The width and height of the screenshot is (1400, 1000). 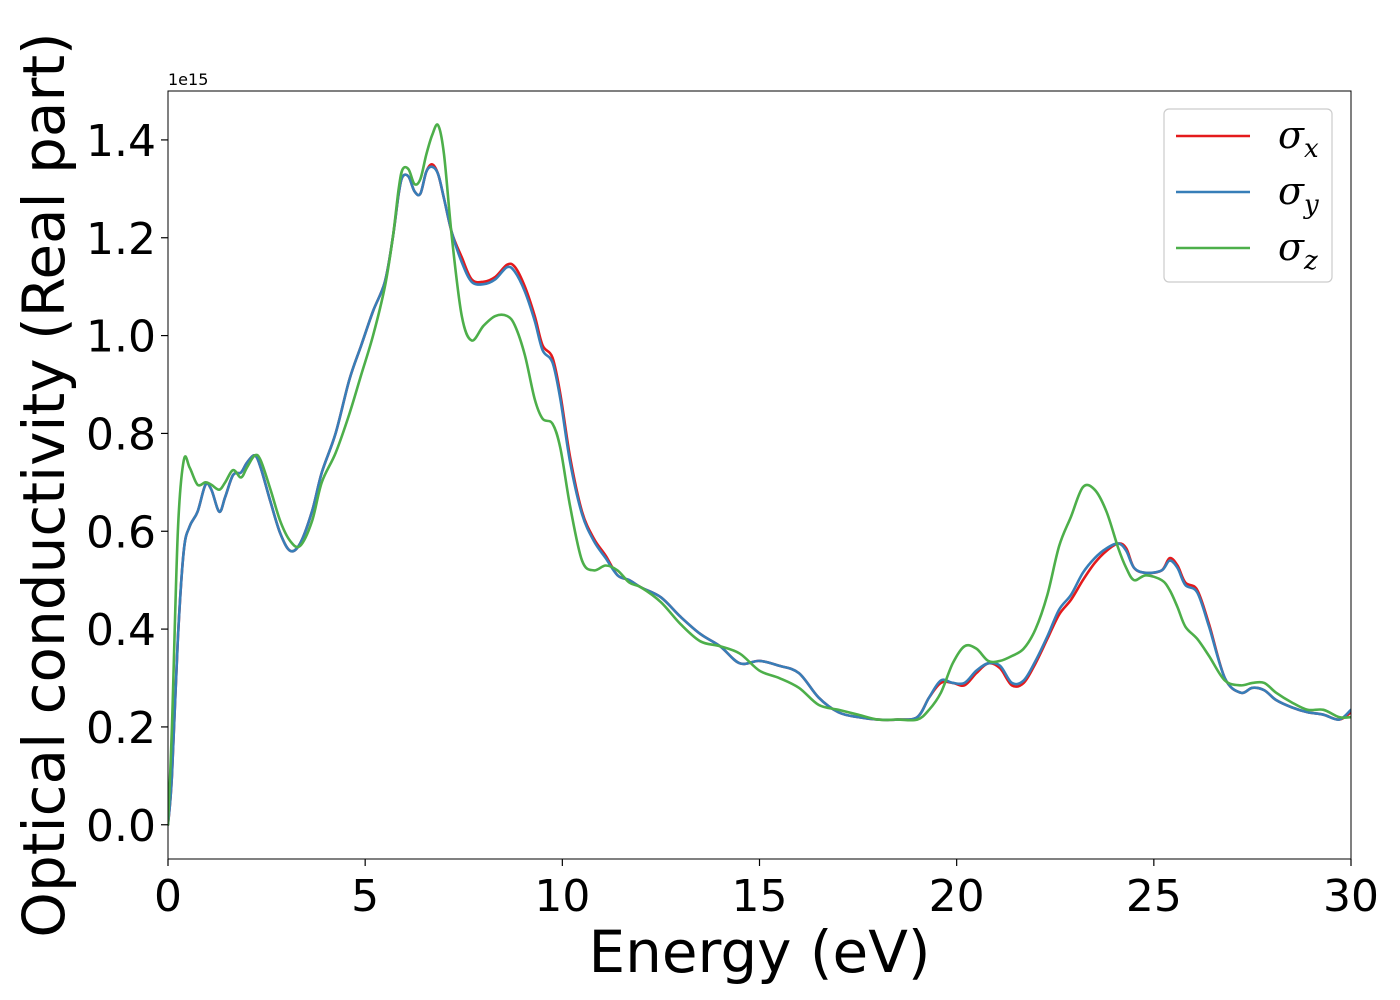 I want to click on y-tick-label: 0.0, so click(x=121, y=826).